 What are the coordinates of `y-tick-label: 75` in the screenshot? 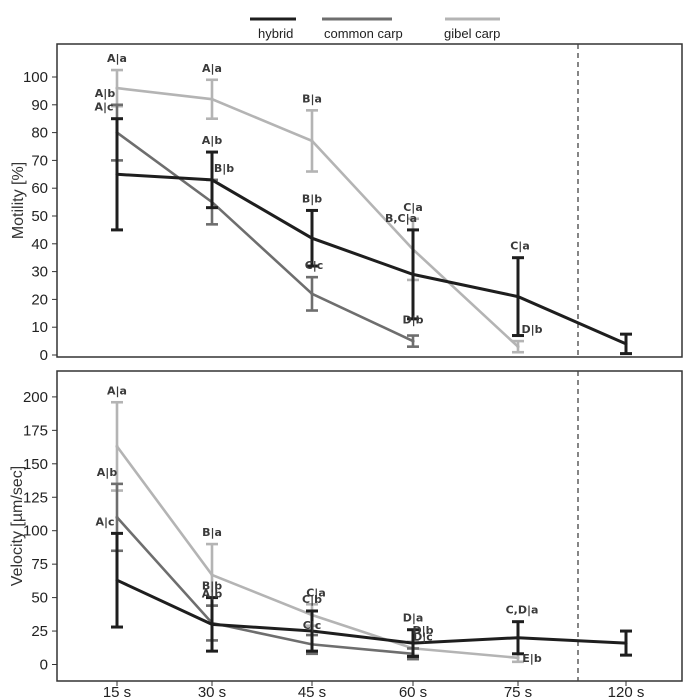 It's located at (39, 564).